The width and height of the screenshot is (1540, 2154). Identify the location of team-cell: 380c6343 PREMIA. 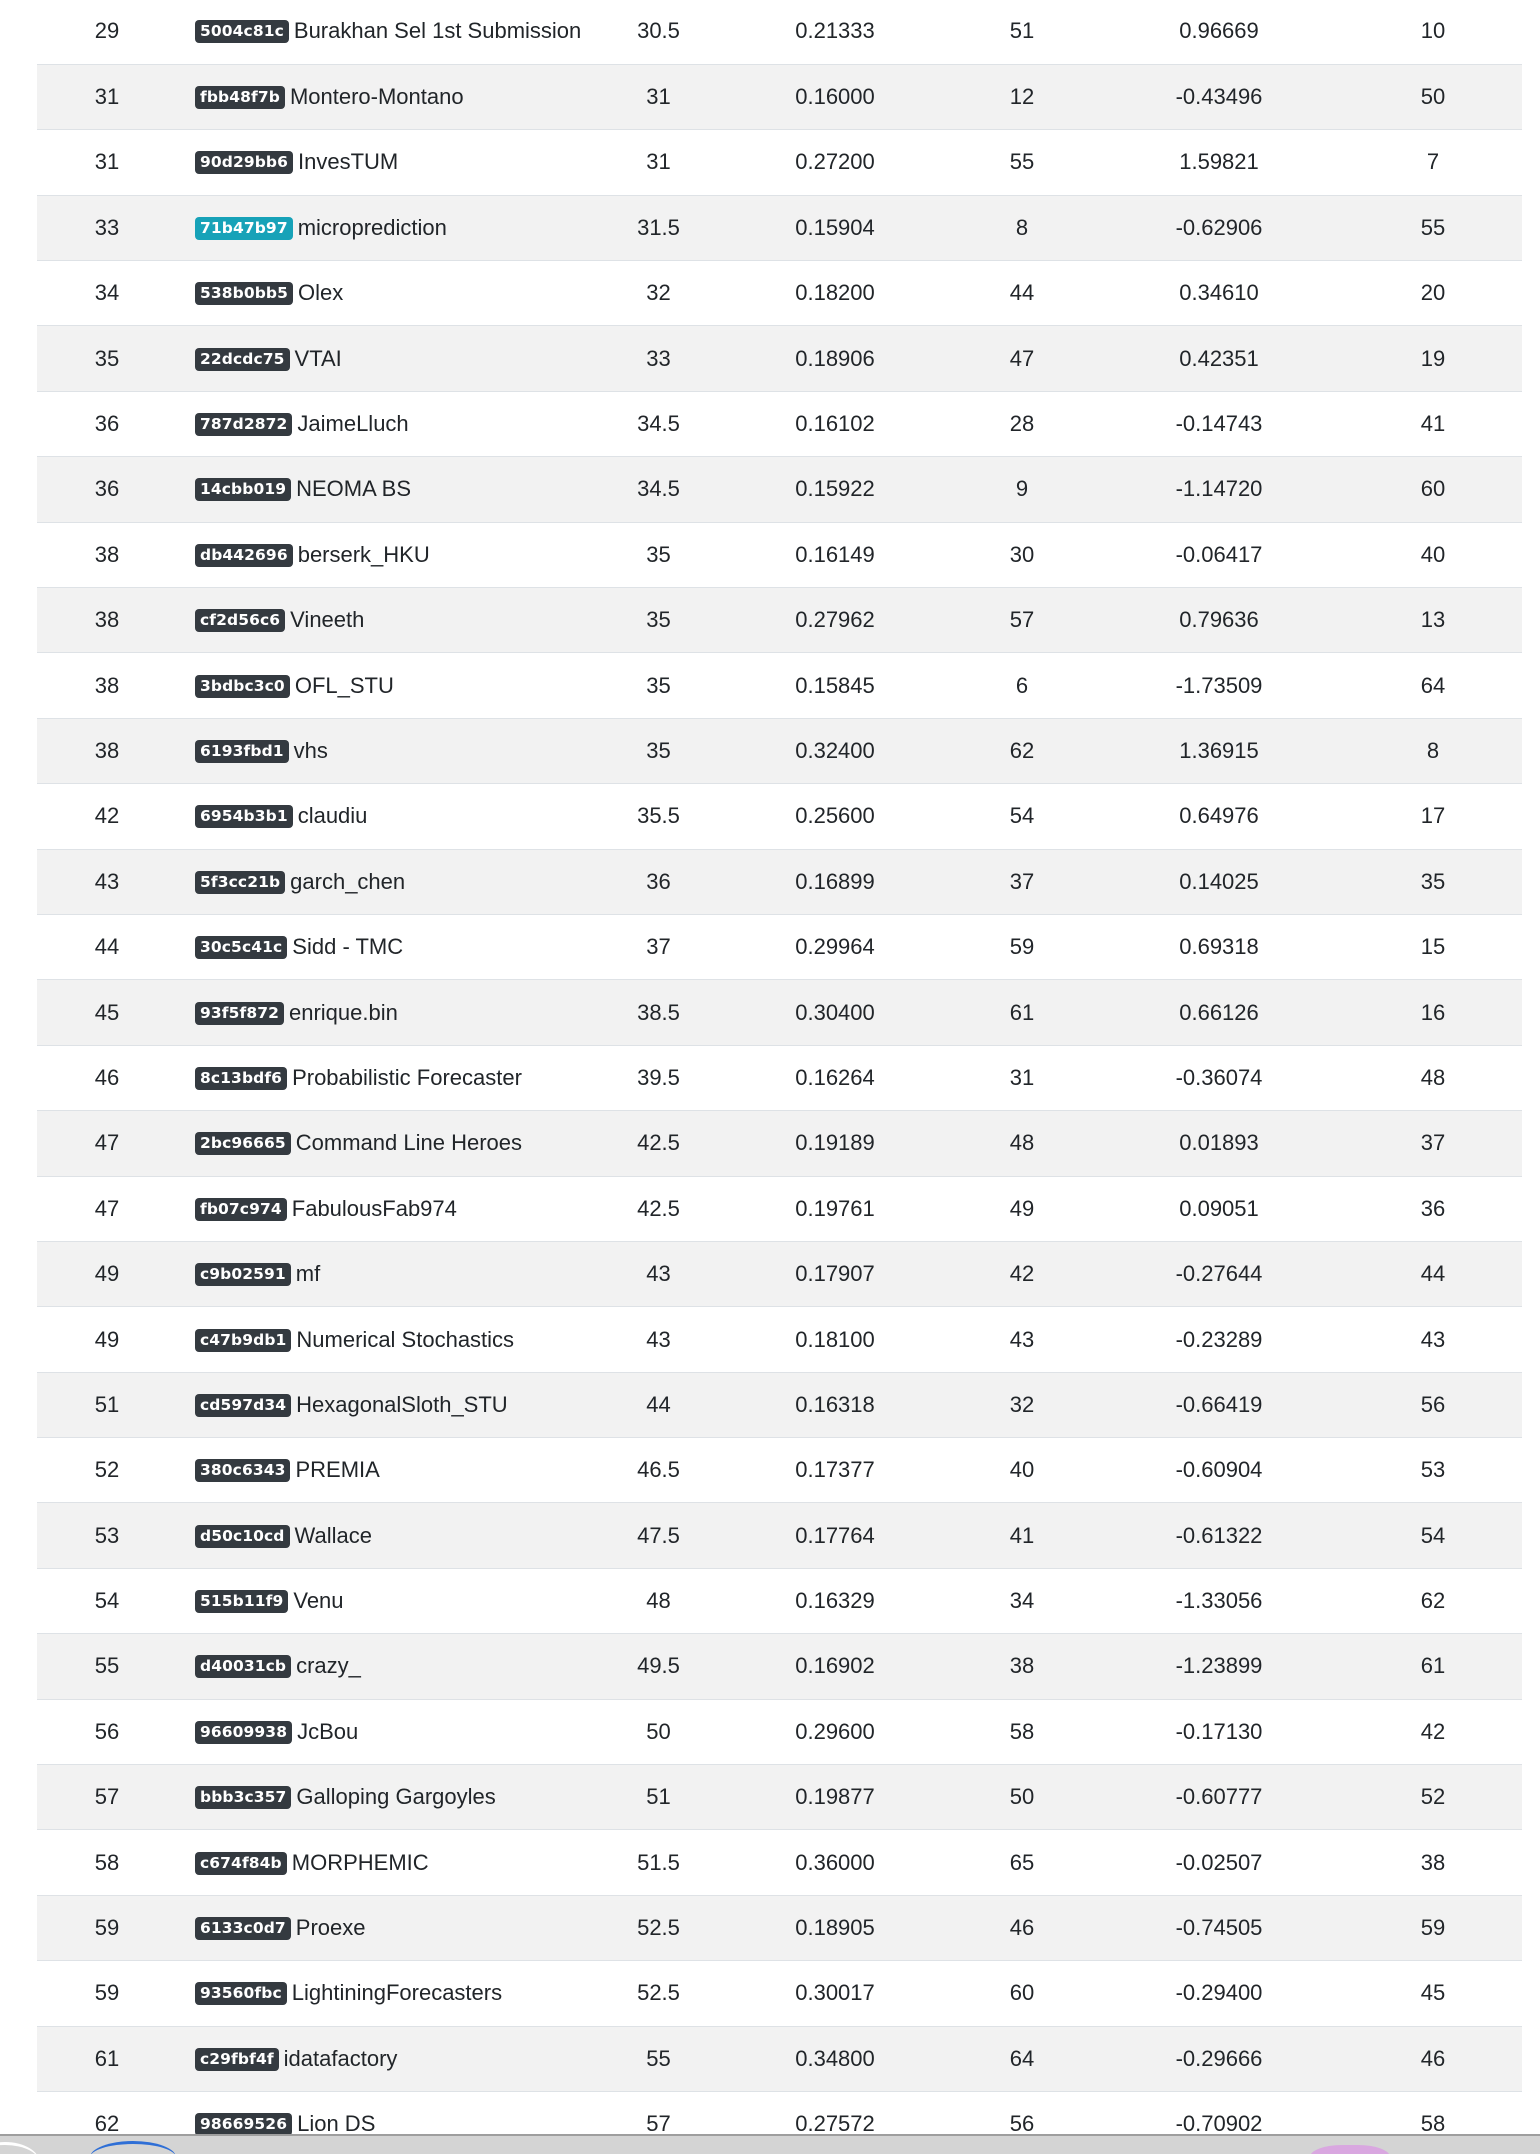
(387, 1470).